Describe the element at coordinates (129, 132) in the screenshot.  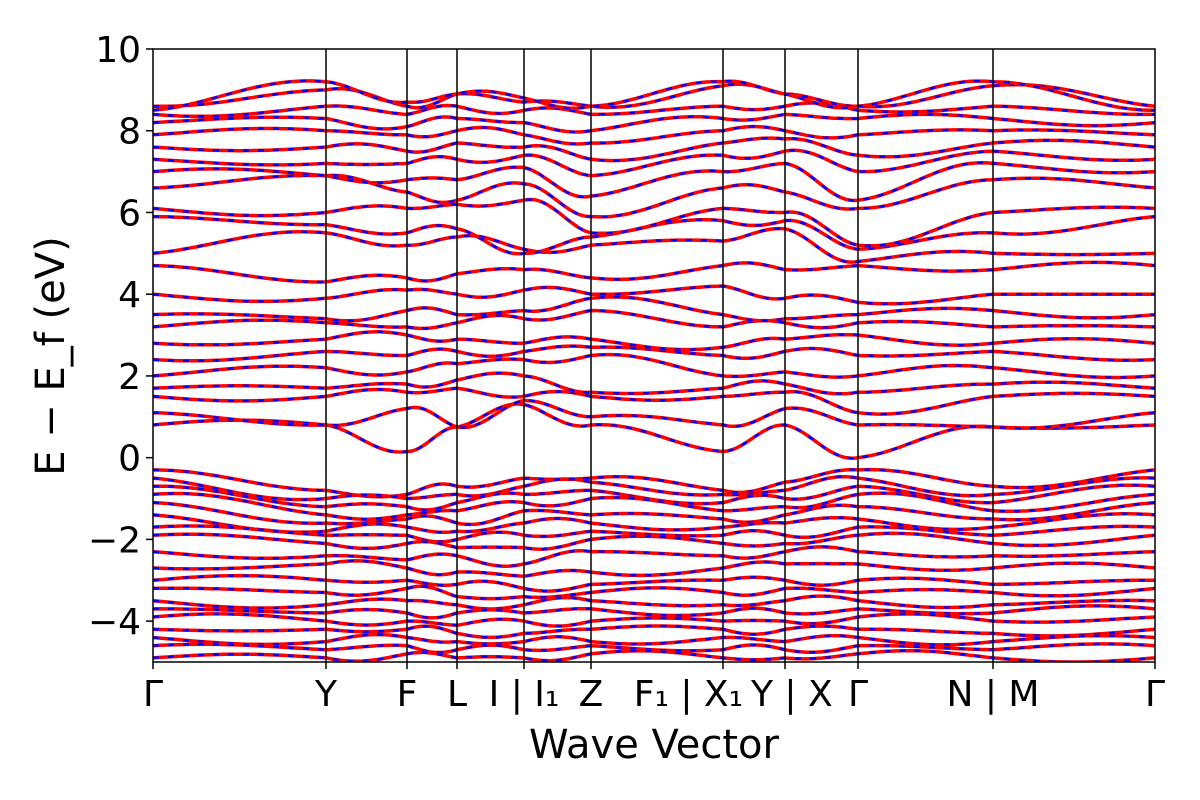
I see `y-tick-label: 8` at that location.